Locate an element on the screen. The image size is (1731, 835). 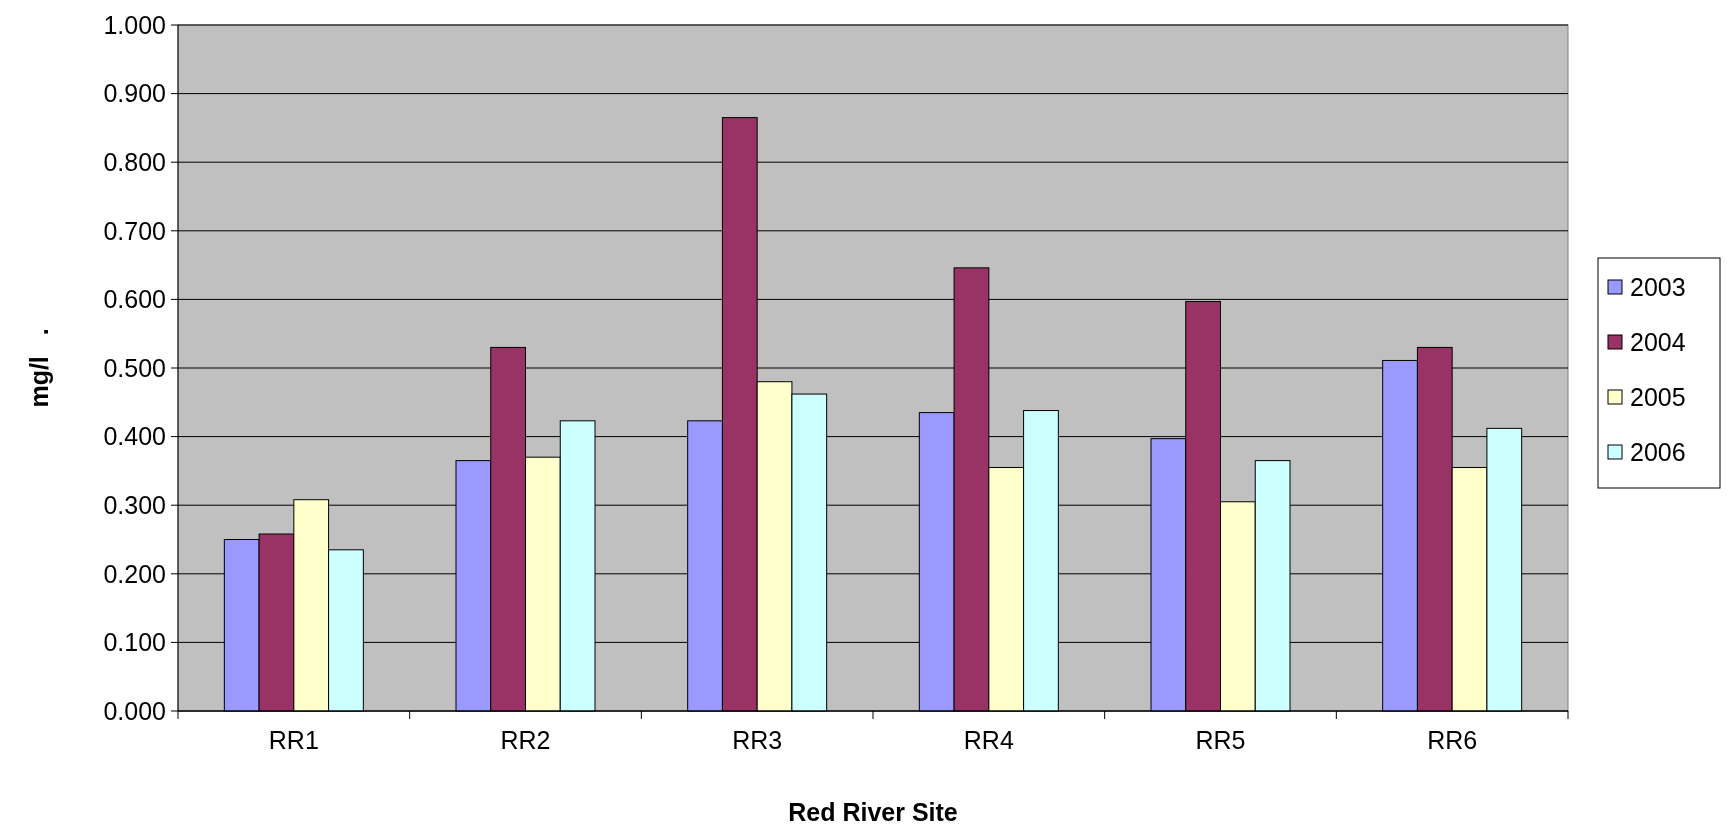
legend-label: 2004 is located at coordinates (1658, 341).